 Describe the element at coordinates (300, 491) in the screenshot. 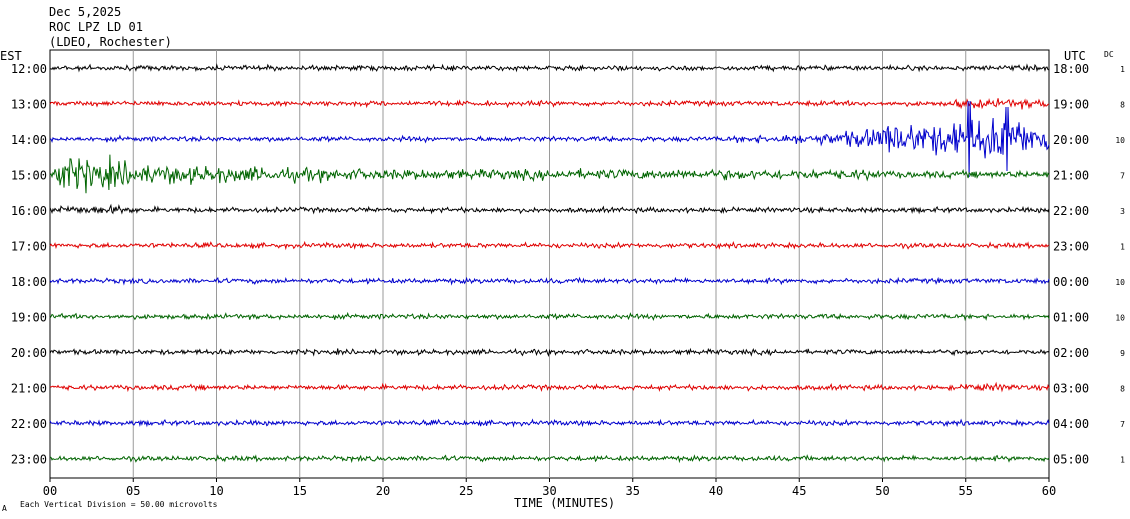

I see `x-tick-label: 15` at that location.